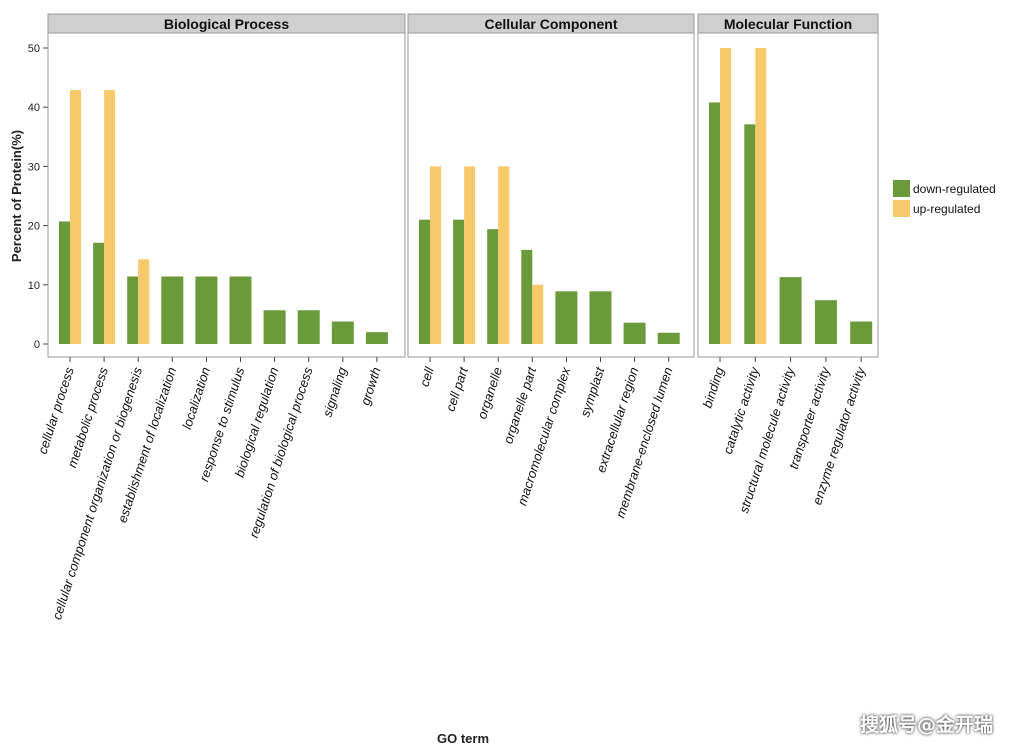 This screenshot has width=1015, height=749. What do you see at coordinates (944, 198) in the screenshot?
I see `legend: down-regulated up-regulated` at bounding box center [944, 198].